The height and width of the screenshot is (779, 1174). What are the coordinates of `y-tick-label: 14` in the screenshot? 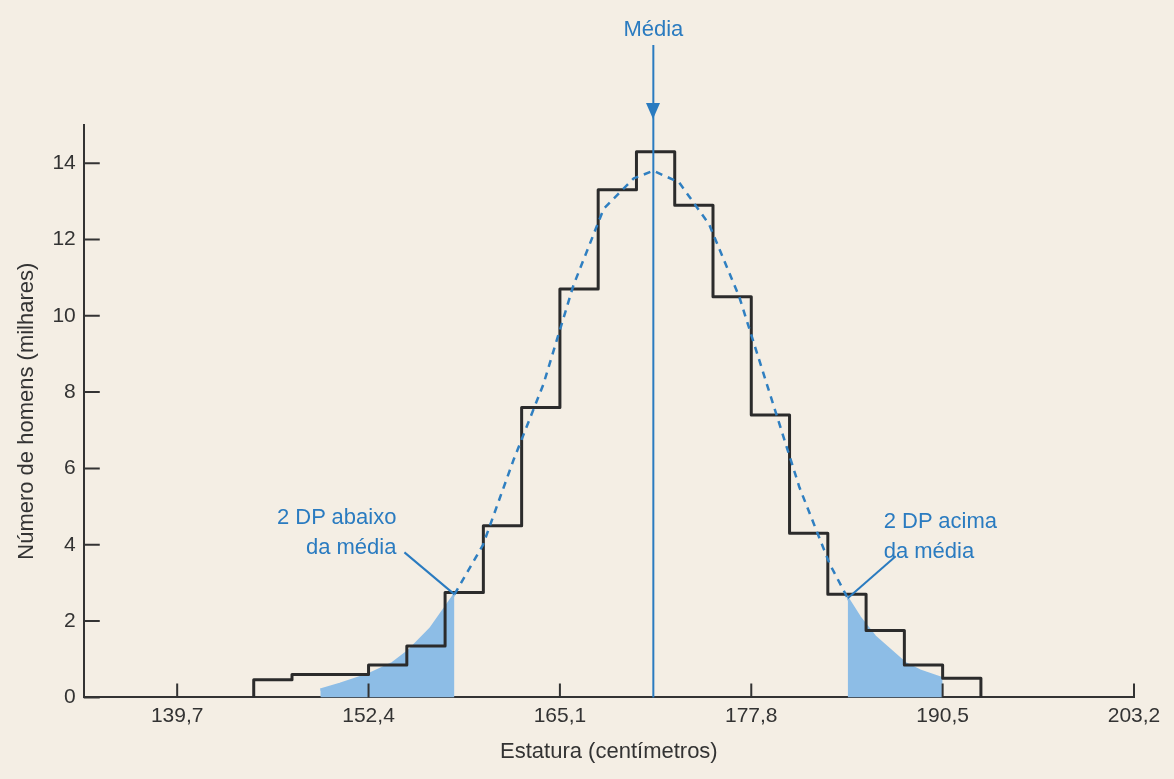 It's located at (64, 161).